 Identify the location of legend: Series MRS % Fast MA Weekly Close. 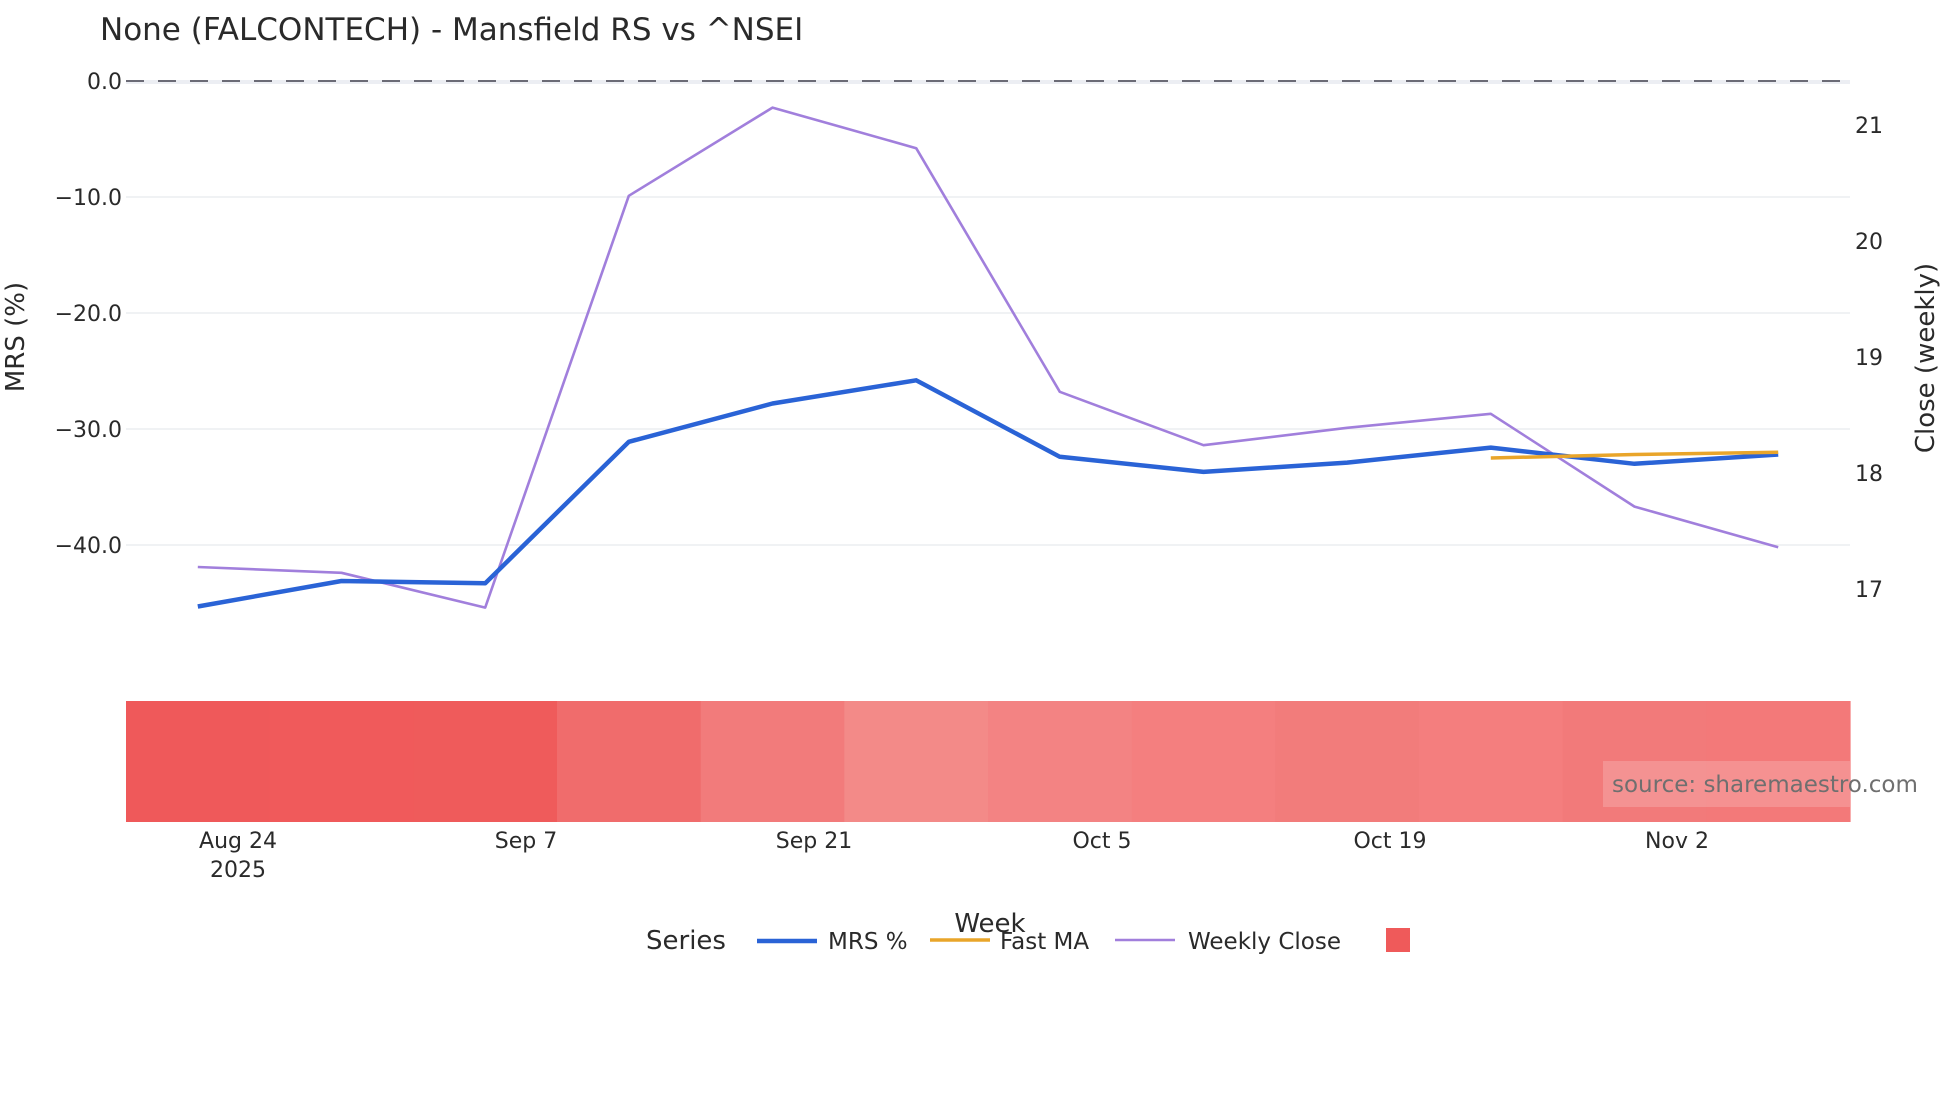
(1028, 941).